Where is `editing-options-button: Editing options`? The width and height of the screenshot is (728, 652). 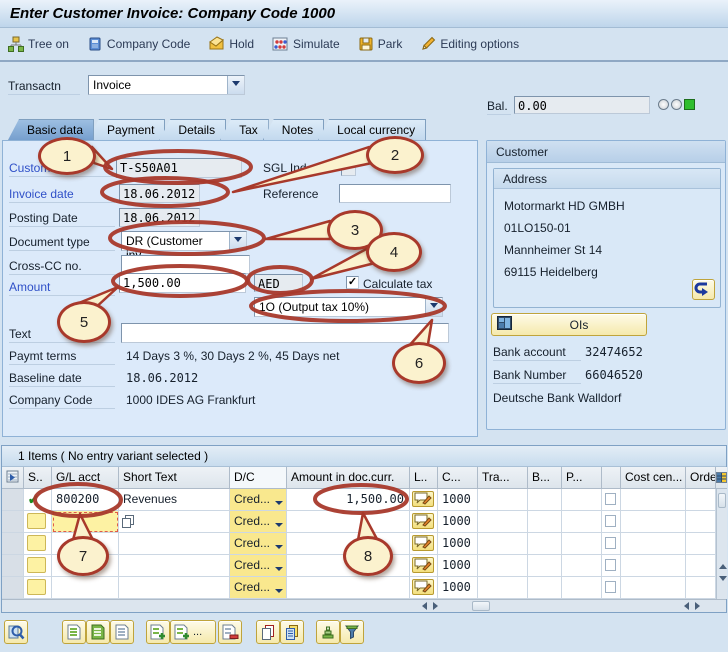 editing-options-button: Editing options is located at coordinates (469, 44).